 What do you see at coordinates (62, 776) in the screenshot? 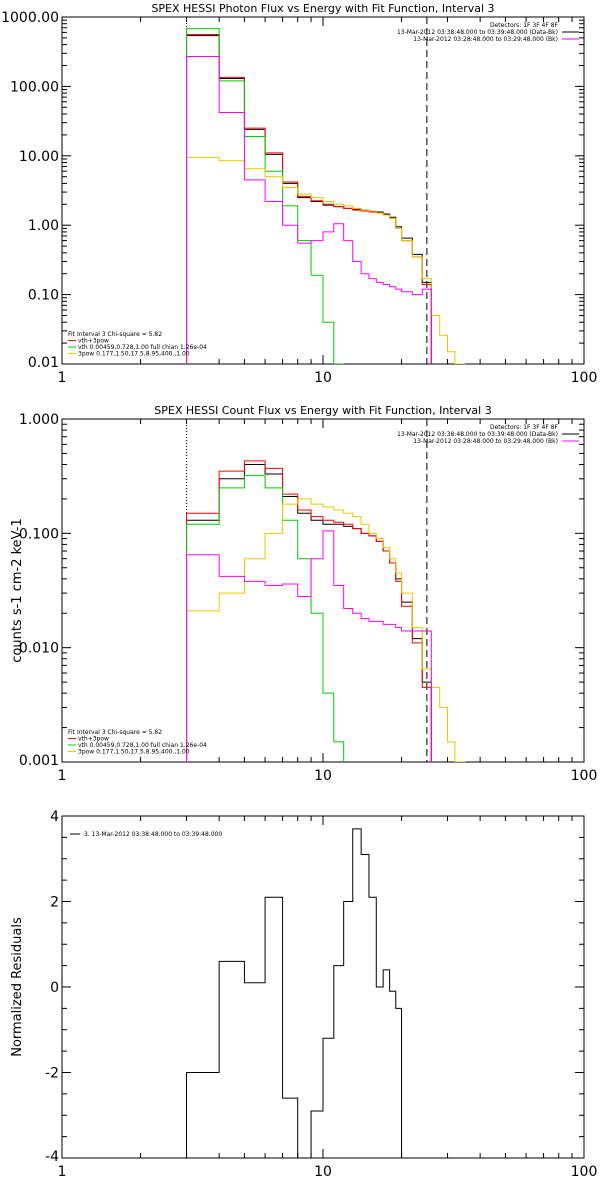
I see `count-xtick-label: 1` at bounding box center [62, 776].